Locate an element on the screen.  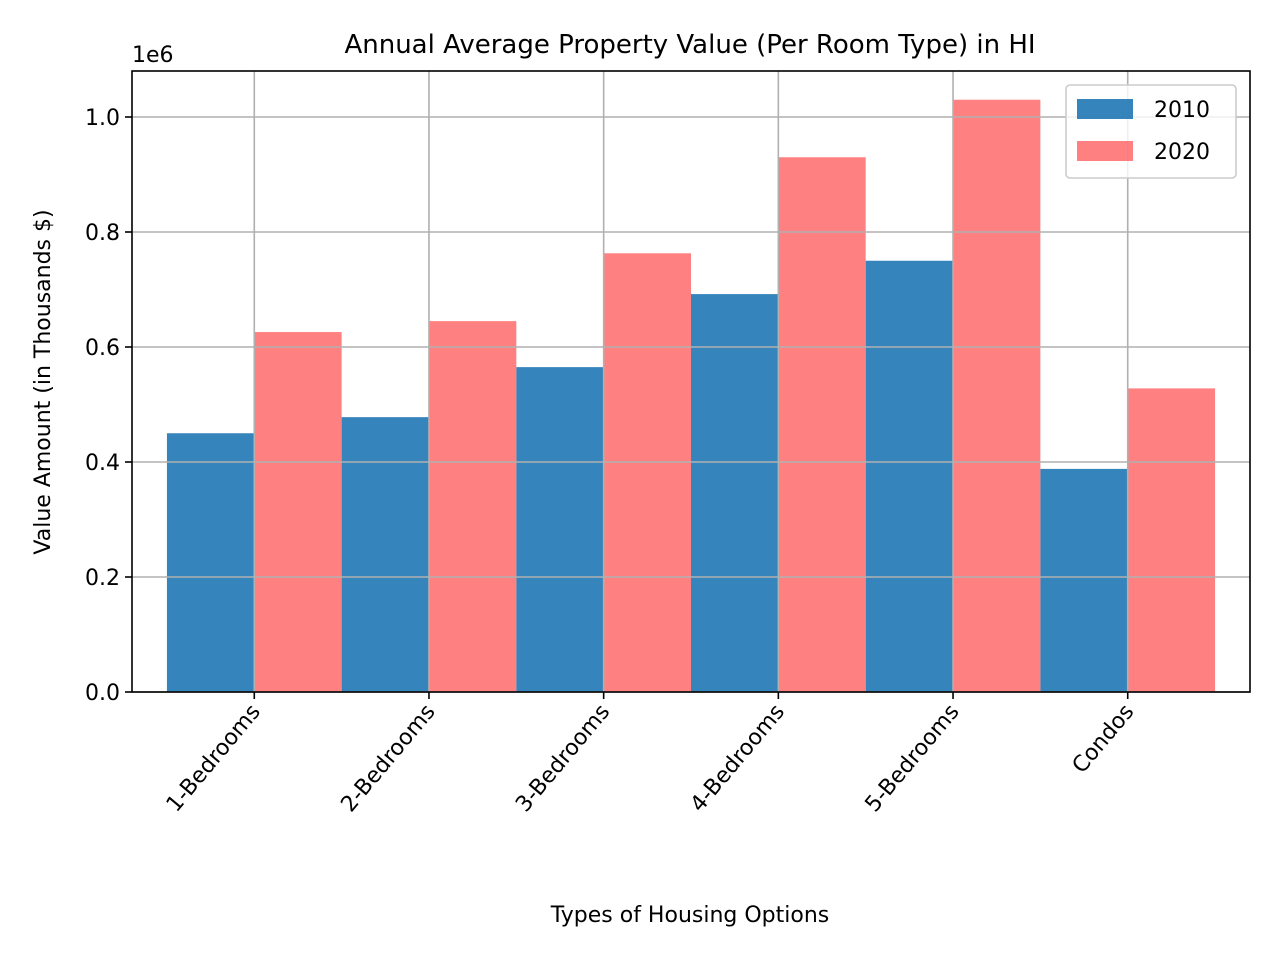
bar-2020-1-bedrooms is located at coordinates (298, 512).